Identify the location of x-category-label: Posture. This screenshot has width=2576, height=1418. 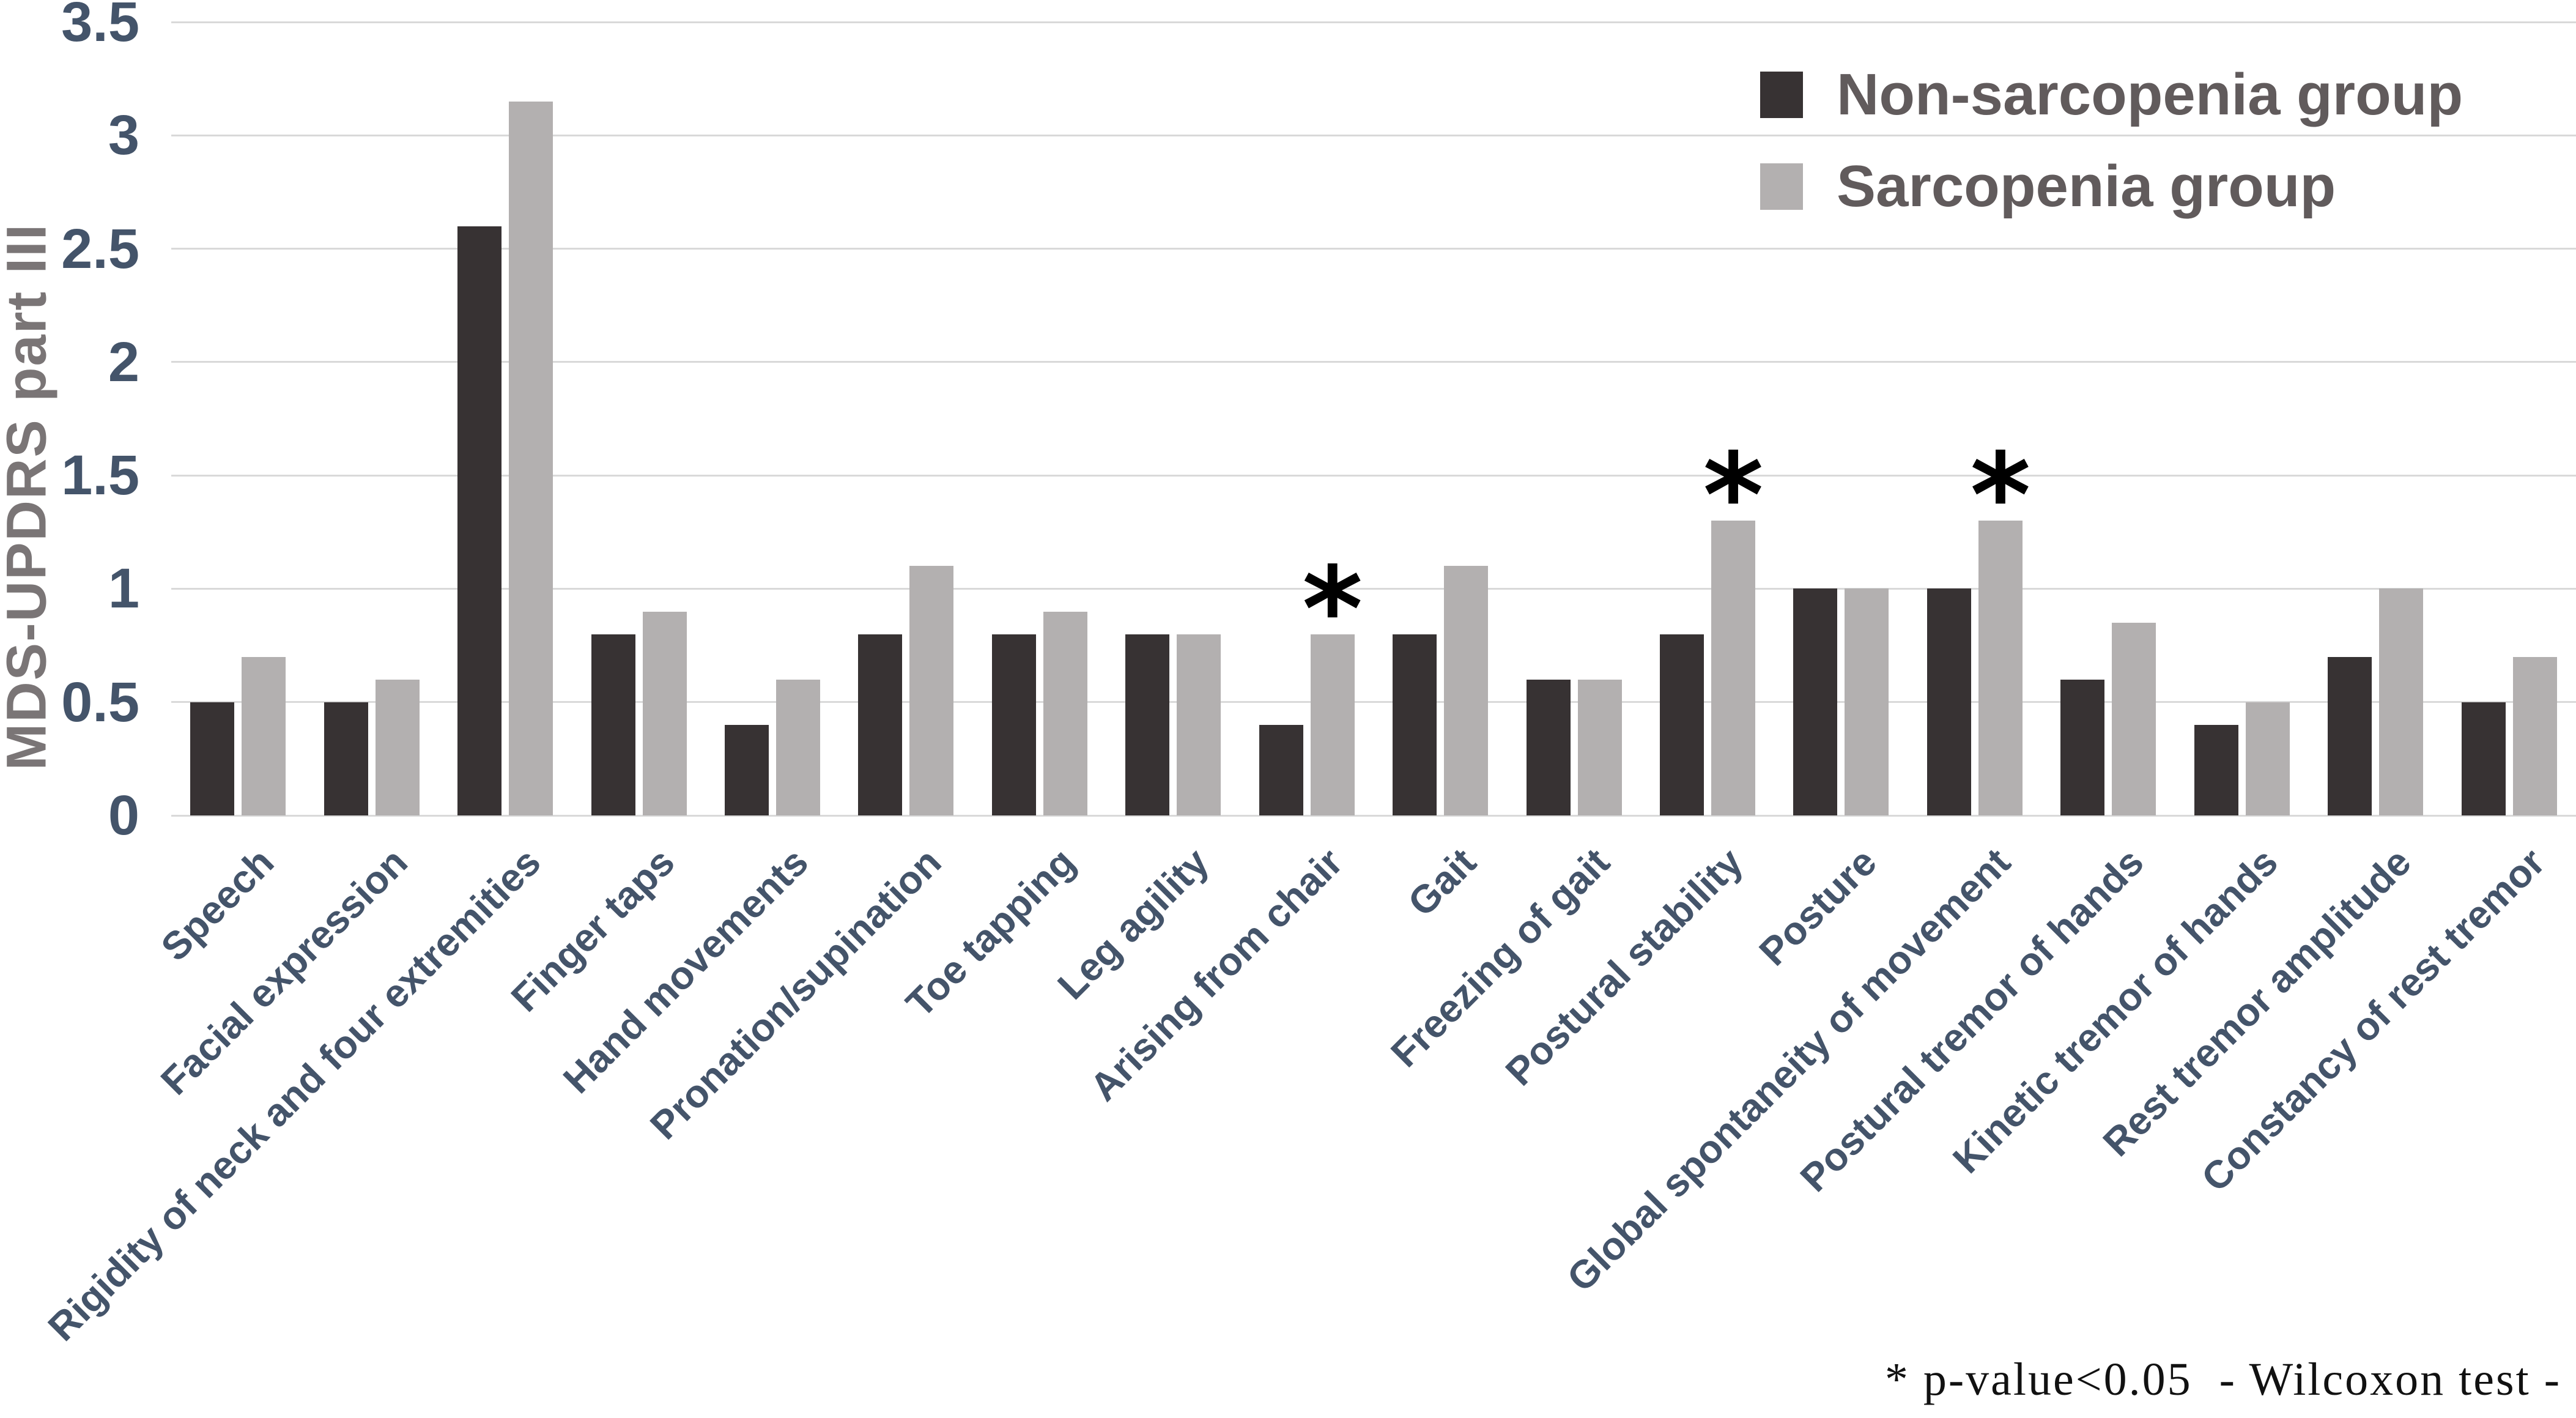
(1818, 906).